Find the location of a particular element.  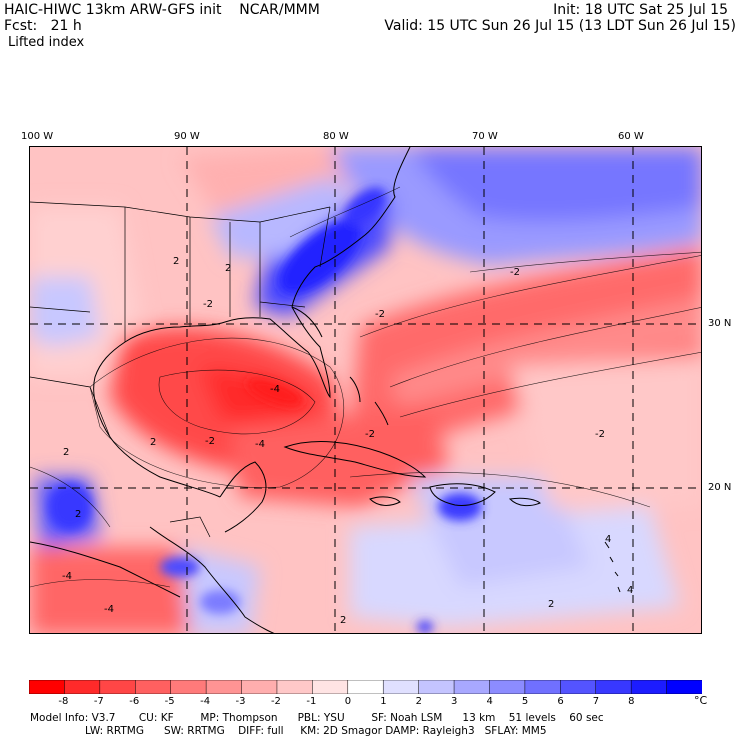

colorbar-label: 0 is located at coordinates (348, 701).